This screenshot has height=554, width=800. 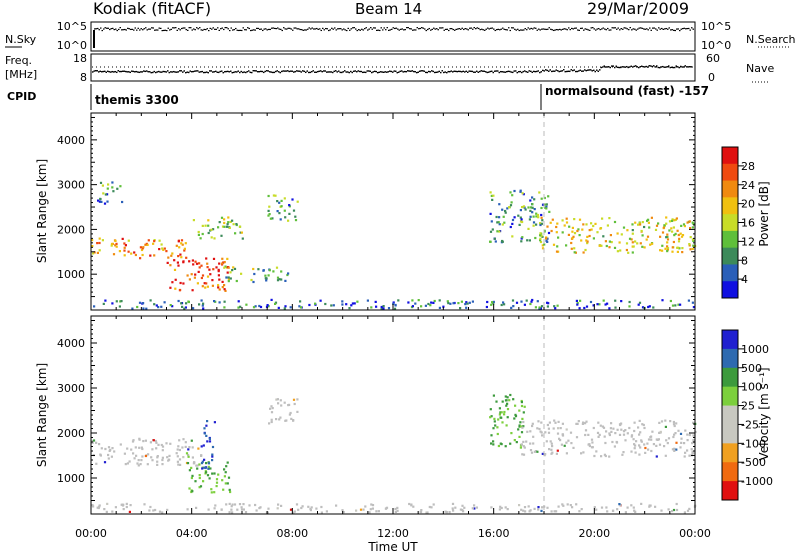 I want to click on x-tick-label: 12:00, so click(x=393, y=533).